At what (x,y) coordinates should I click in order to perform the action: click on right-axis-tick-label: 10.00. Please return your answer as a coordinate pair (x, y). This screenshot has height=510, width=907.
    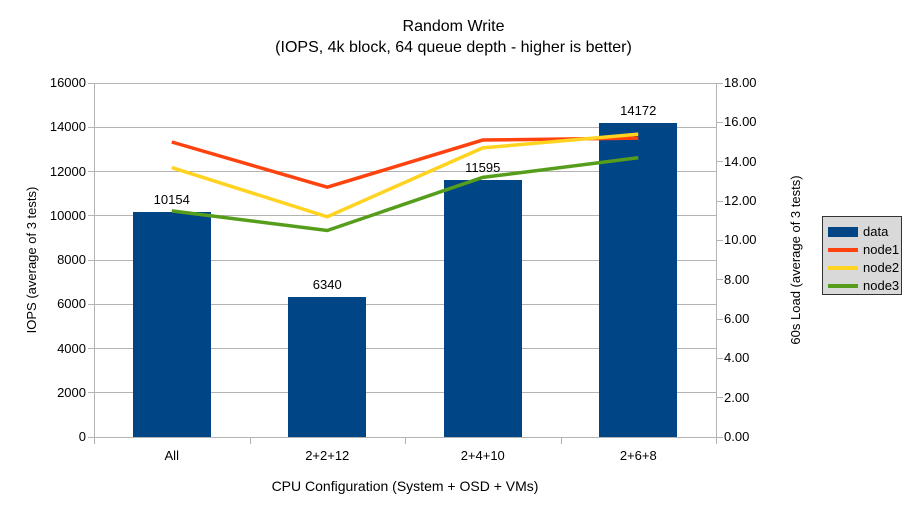
    Looking at the image, I should click on (740, 240).